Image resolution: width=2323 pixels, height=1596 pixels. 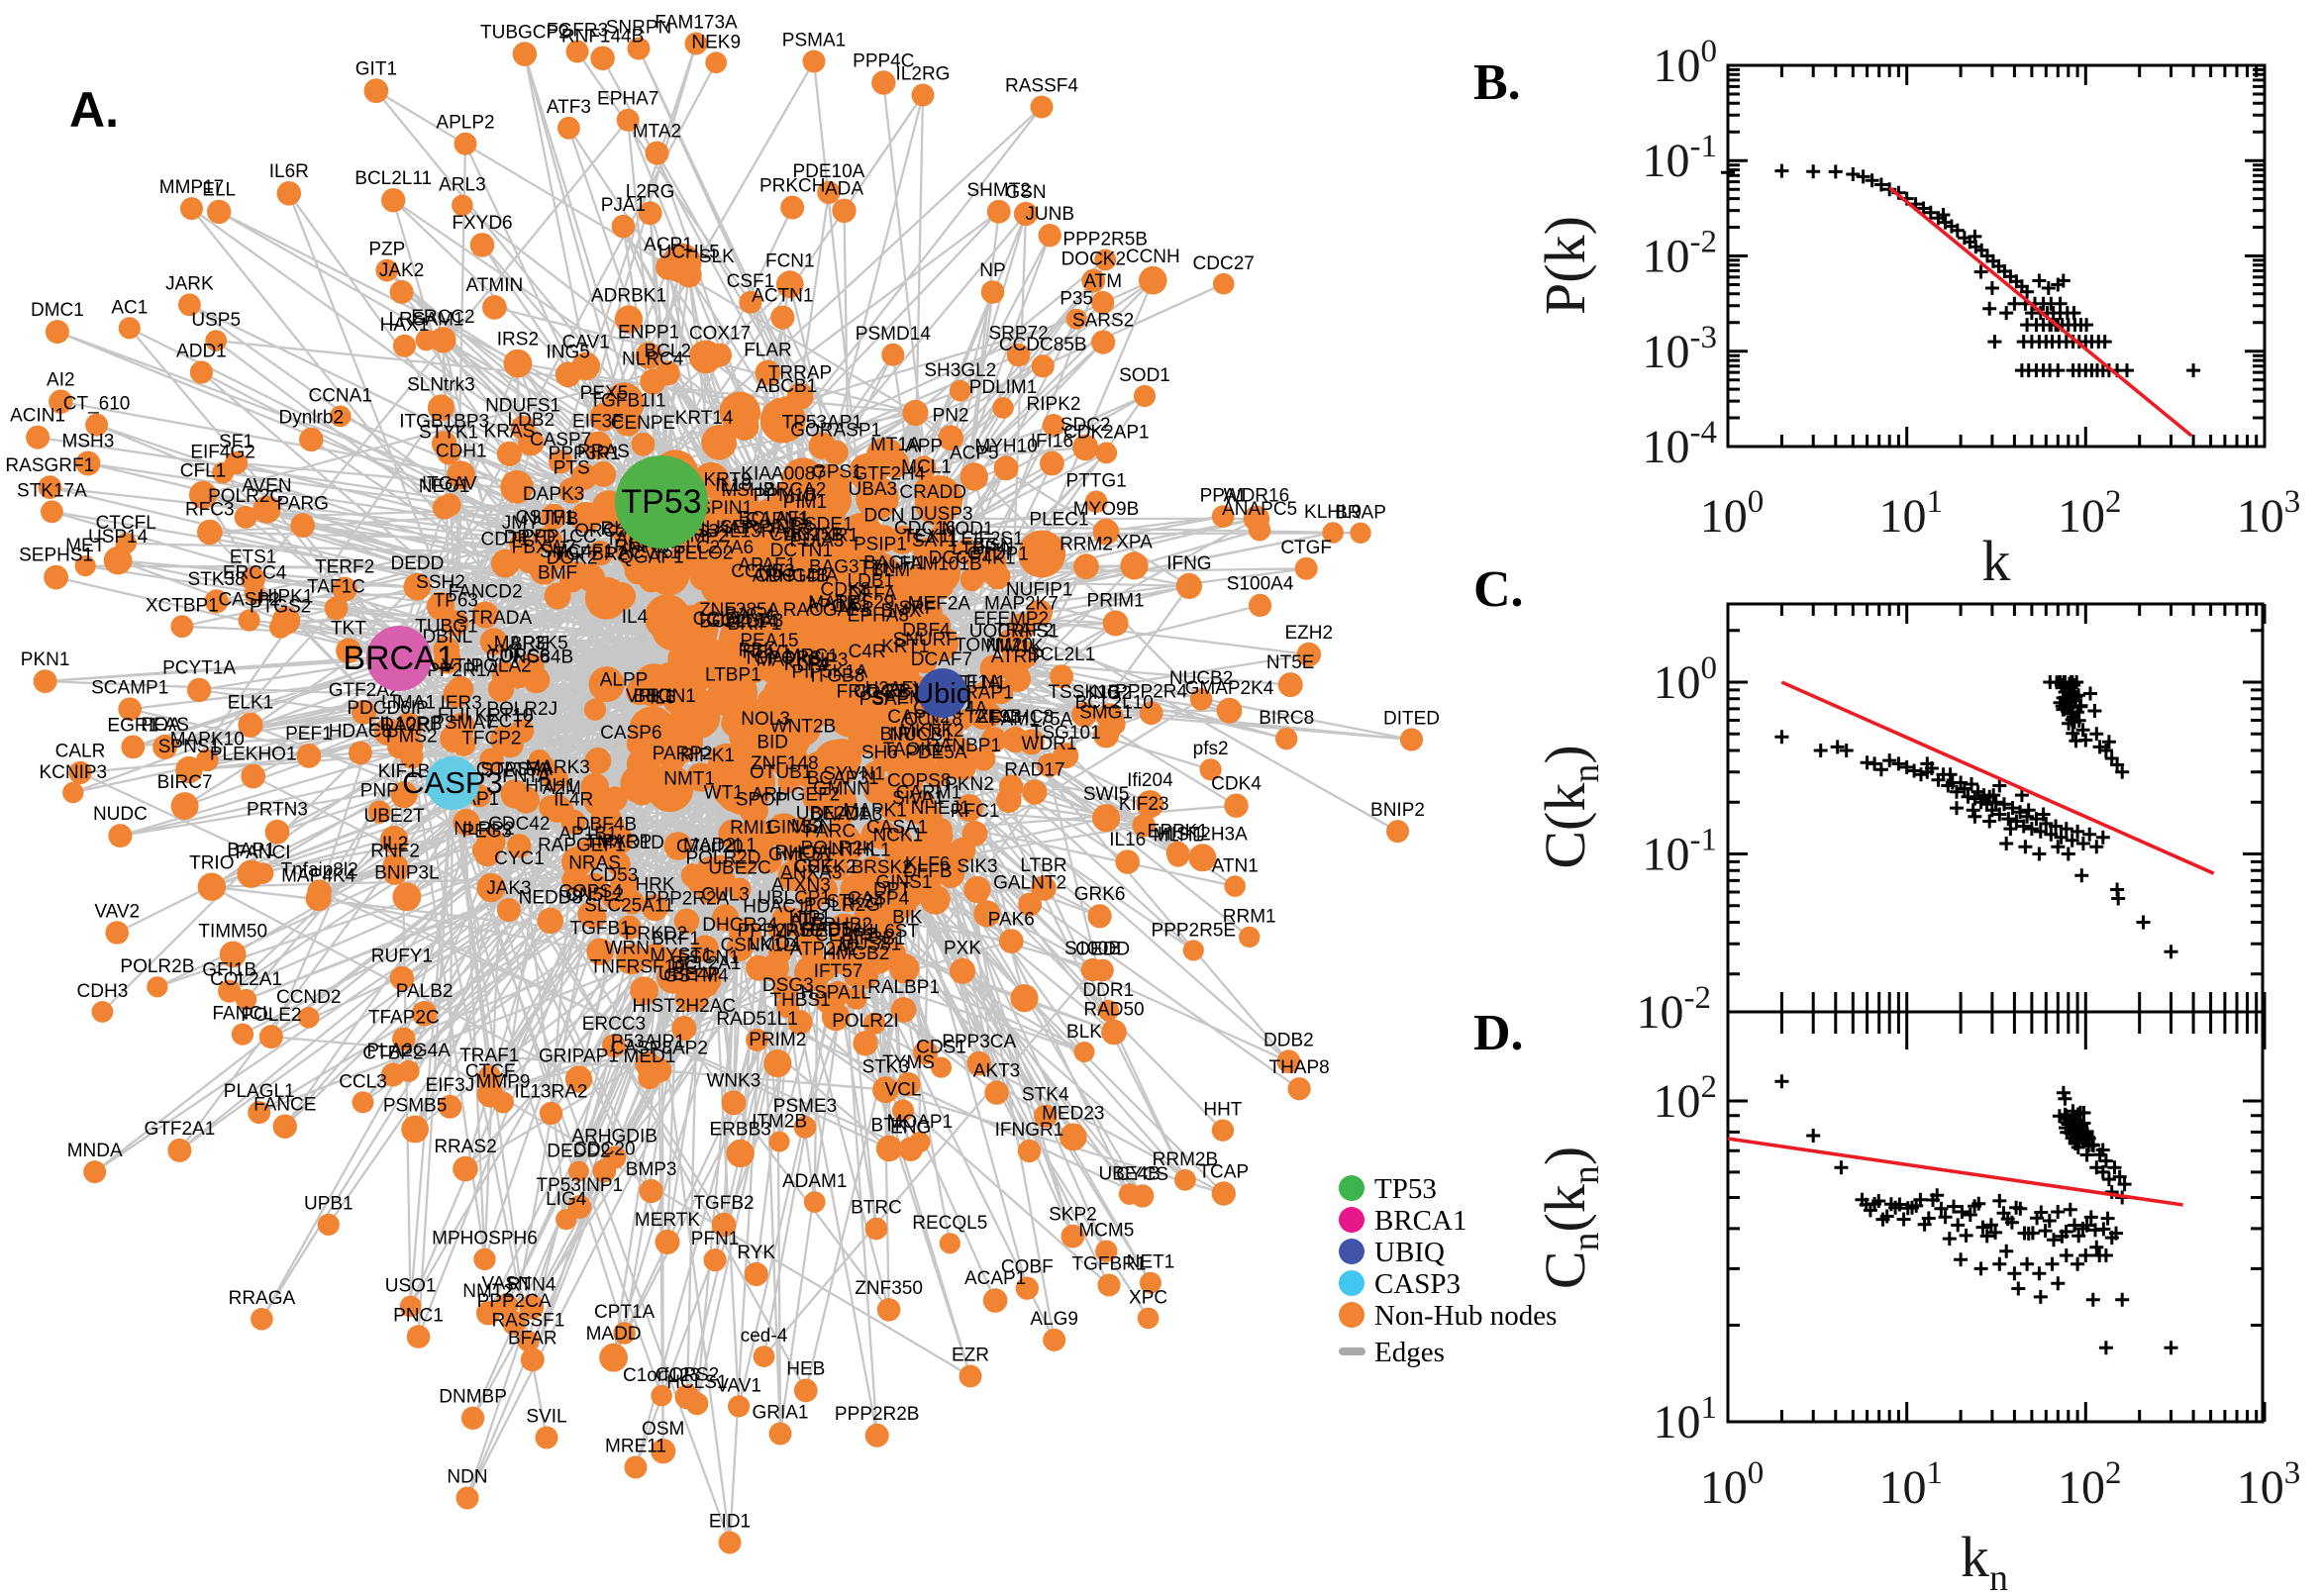 What do you see at coordinates (628, 295) in the screenshot?
I see `svg-text: ADRBK1` at bounding box center [628, 295].